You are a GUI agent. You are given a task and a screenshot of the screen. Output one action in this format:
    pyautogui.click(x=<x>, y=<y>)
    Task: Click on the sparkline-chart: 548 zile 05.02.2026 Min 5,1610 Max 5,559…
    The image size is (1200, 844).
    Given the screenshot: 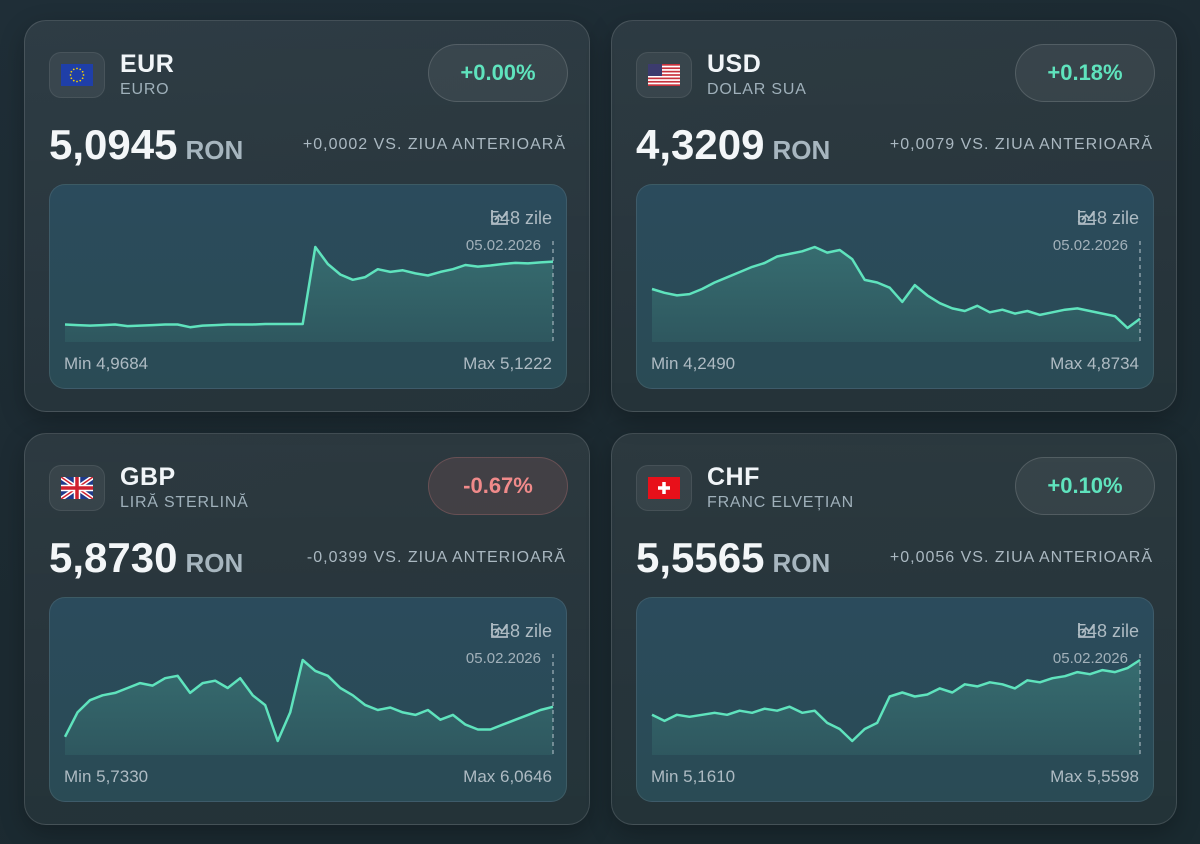 What is the action you would take?
    pyautogui.click(x=895, y=699)
    